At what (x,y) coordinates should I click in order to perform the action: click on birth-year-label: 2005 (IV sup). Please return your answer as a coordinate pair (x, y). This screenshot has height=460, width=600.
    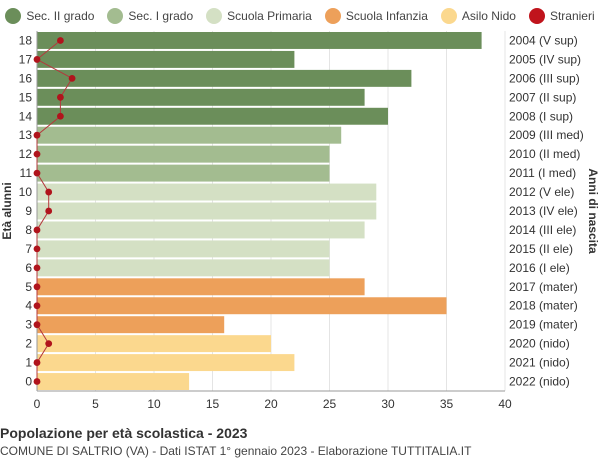
    Looking at the image, I should click on (545, 59).